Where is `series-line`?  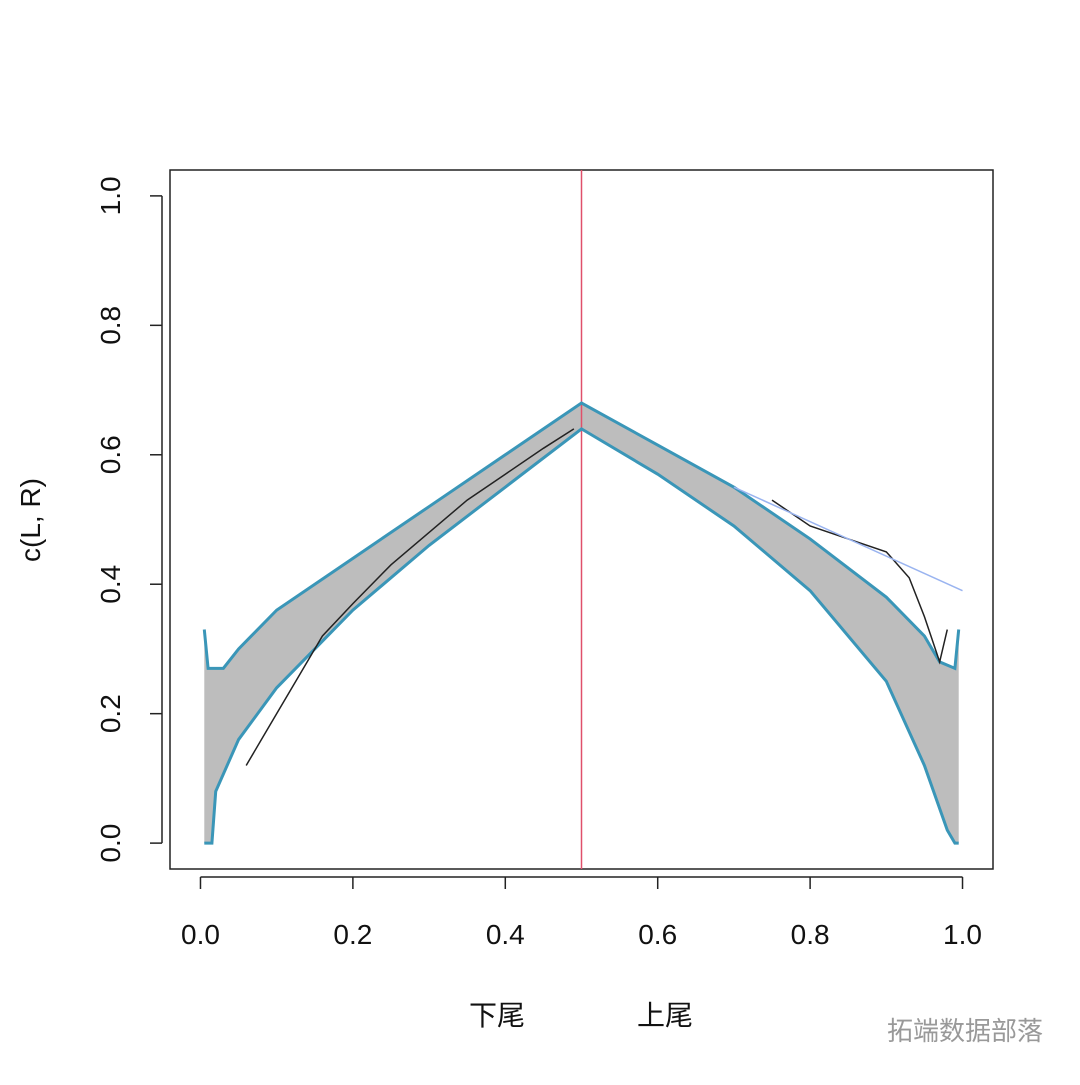
series-line is located at coordinates (848, 539).